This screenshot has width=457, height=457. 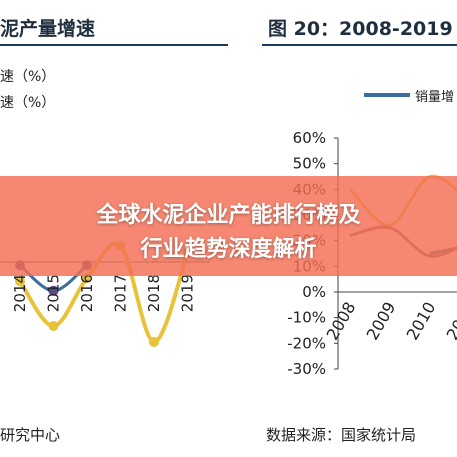 What do you see at coordinates (435, 97) in the screenshot?
I see `right-legend-label: 销量增` at bounding box center [435, 97].